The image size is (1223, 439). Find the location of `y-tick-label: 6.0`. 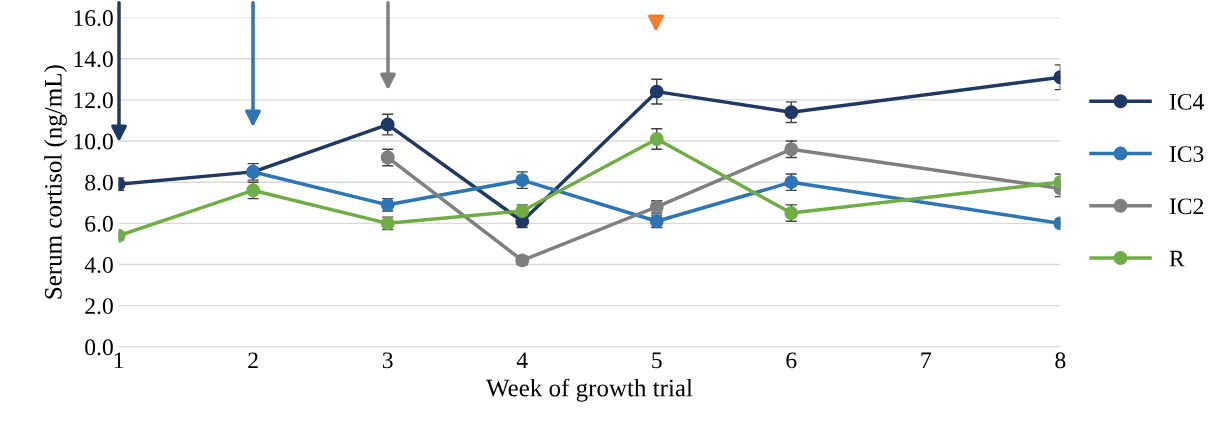

y-tick-label: 6.0 is located at coordinates (99, 223).